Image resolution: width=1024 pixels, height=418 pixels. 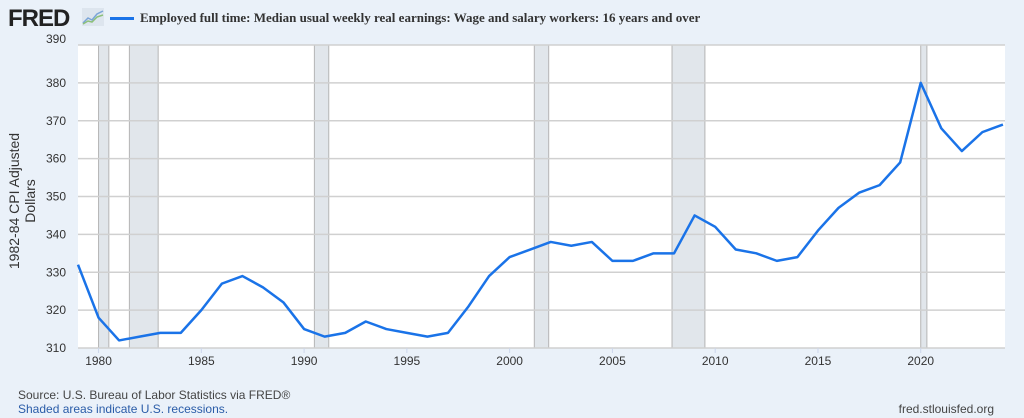 I want to click on fred-logo: FRED, so click(x=39, y=18).